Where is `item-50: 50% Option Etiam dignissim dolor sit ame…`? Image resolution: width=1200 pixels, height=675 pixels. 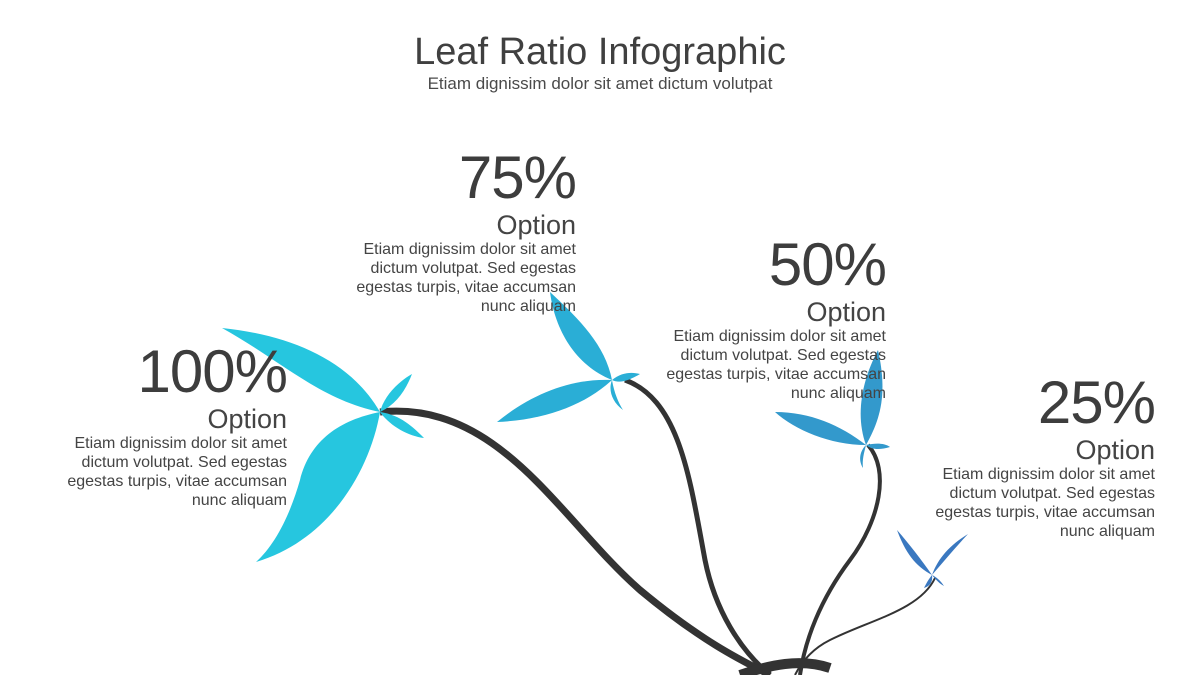 item-50: 50% Option Etiam dignissim dolor sit ame… is located at coordinates (757, 317).